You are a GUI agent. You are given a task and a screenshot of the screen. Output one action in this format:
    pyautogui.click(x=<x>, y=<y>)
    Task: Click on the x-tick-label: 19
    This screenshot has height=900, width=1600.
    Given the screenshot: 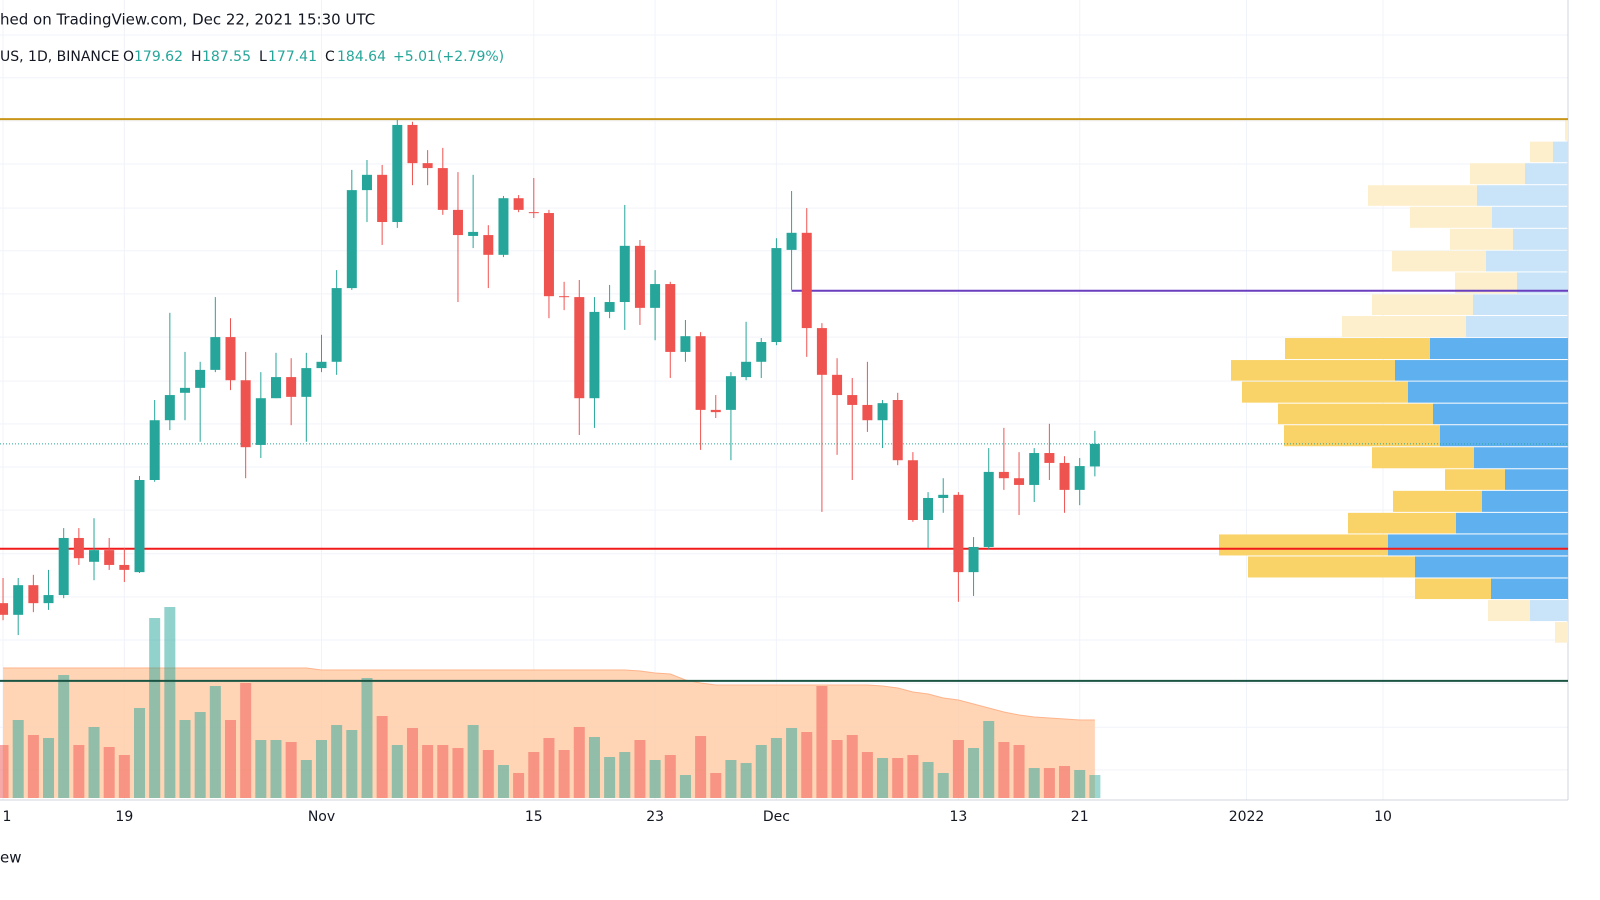 What is the action you would take?
    pyautogui.click(x=124, y=817)
    